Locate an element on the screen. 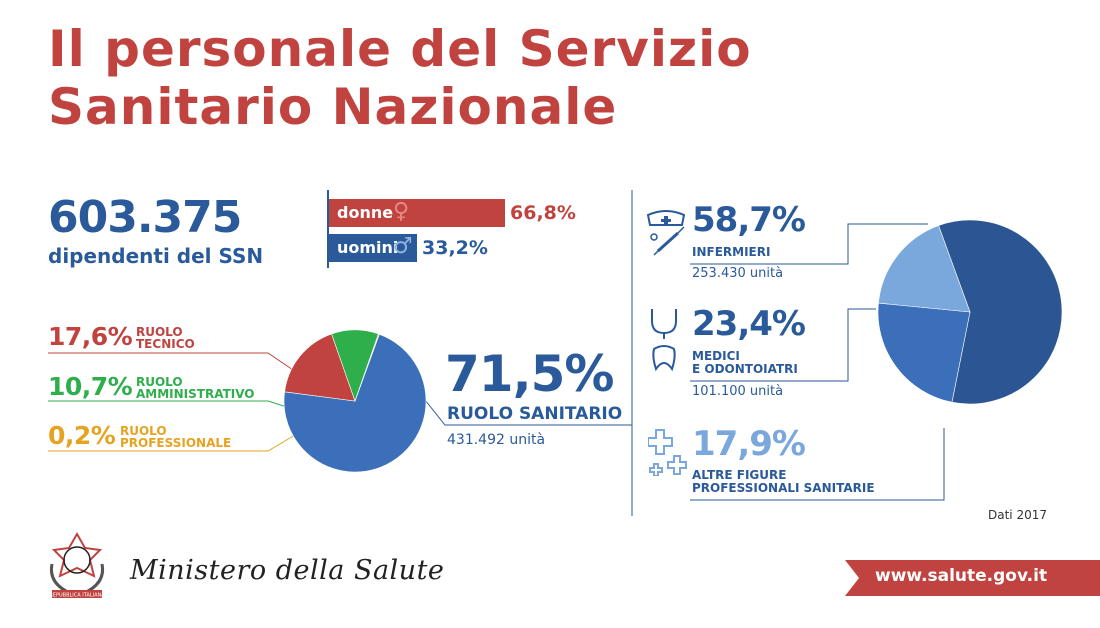  role-amministrativo: 10,7% RUOLO AMMINISTRATIVO is located at coordinates (151, 386).